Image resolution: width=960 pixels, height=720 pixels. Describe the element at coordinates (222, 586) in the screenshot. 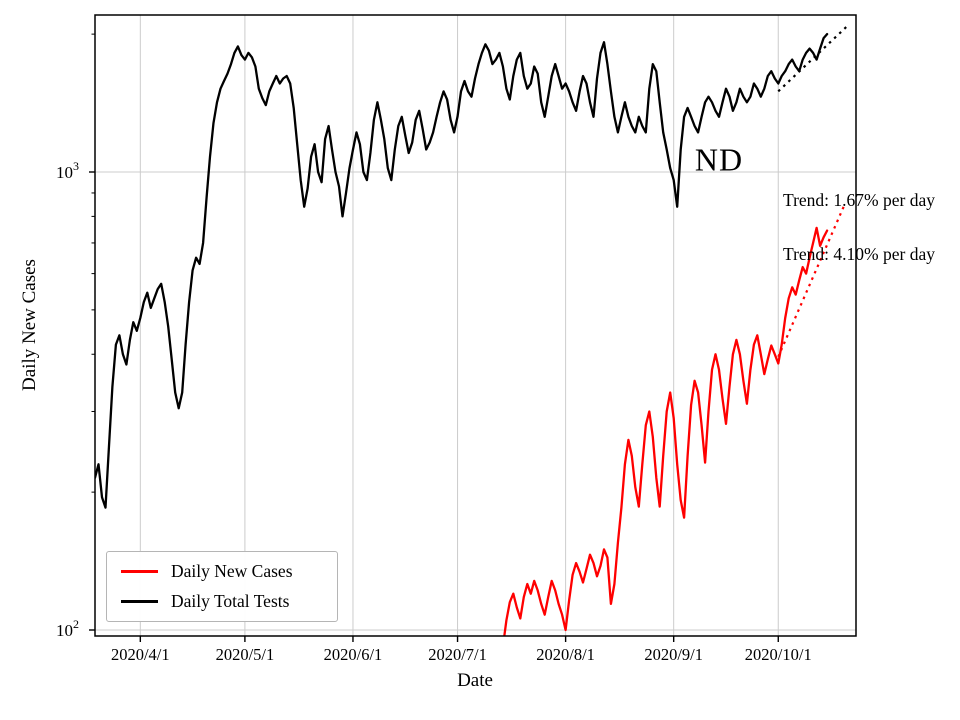

I see `legend: Daily New Cases Daily Total Tests` at that location.